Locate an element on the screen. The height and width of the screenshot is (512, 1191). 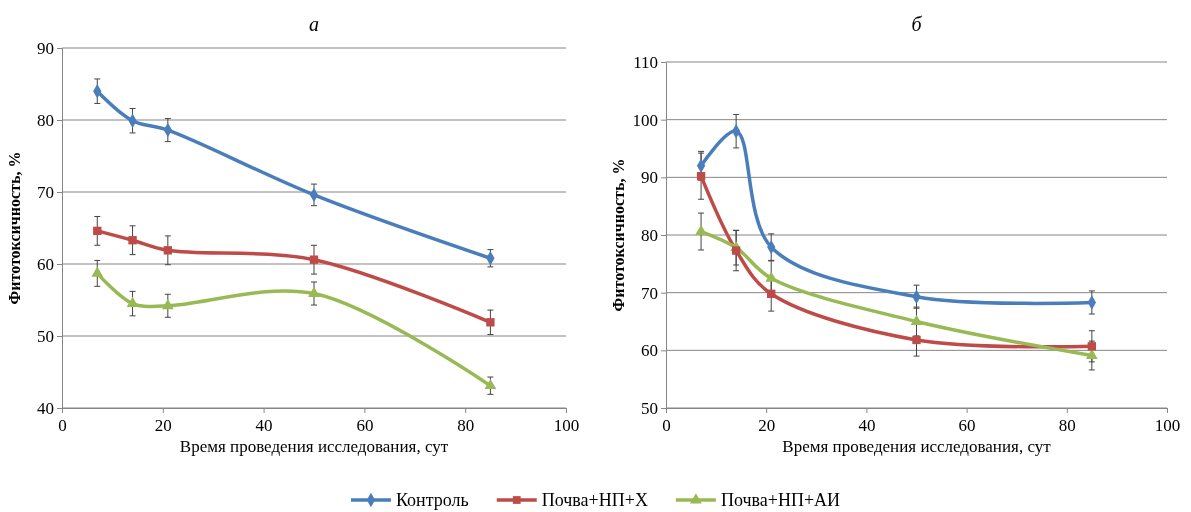
legend-label: Почва+НП+Х is located at coordinates (594, 500).